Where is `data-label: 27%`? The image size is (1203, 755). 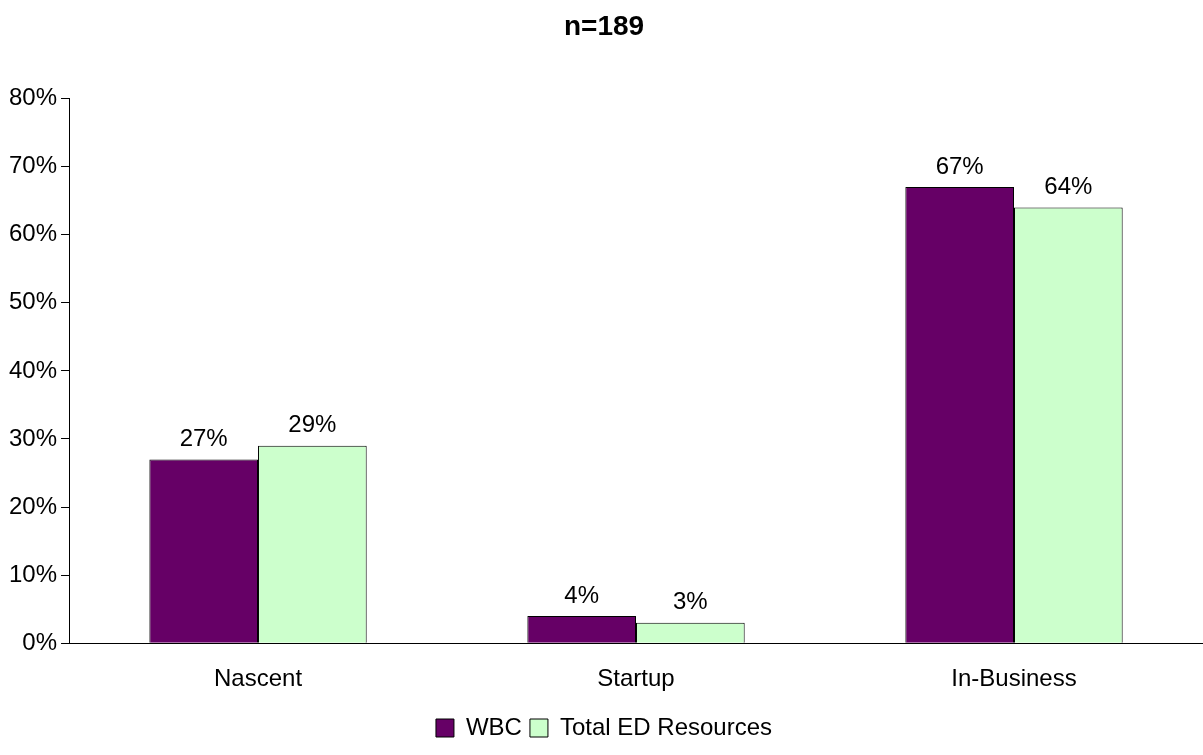
data-label: 27% is located at coordinates (203, 438).